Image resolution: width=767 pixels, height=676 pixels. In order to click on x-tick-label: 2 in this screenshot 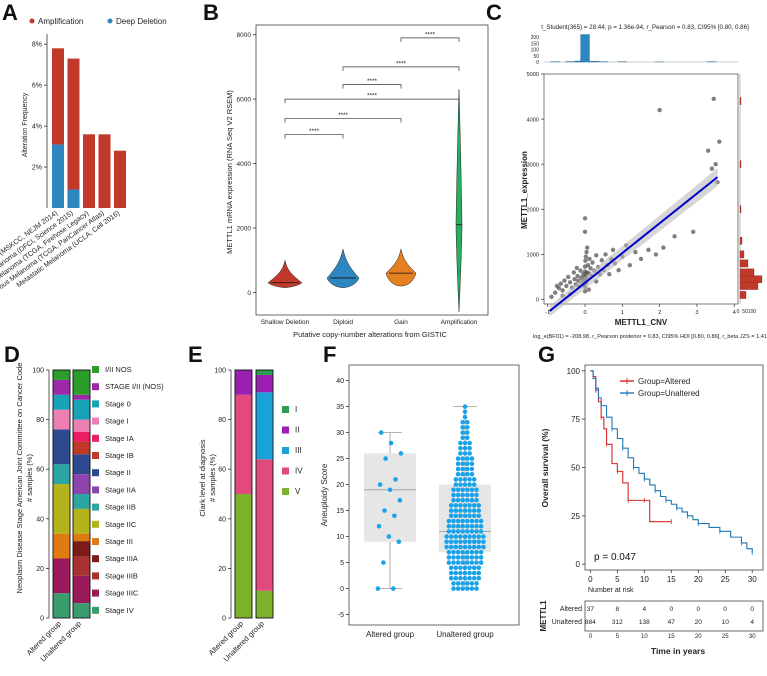, I will do `click(659, 313)`.